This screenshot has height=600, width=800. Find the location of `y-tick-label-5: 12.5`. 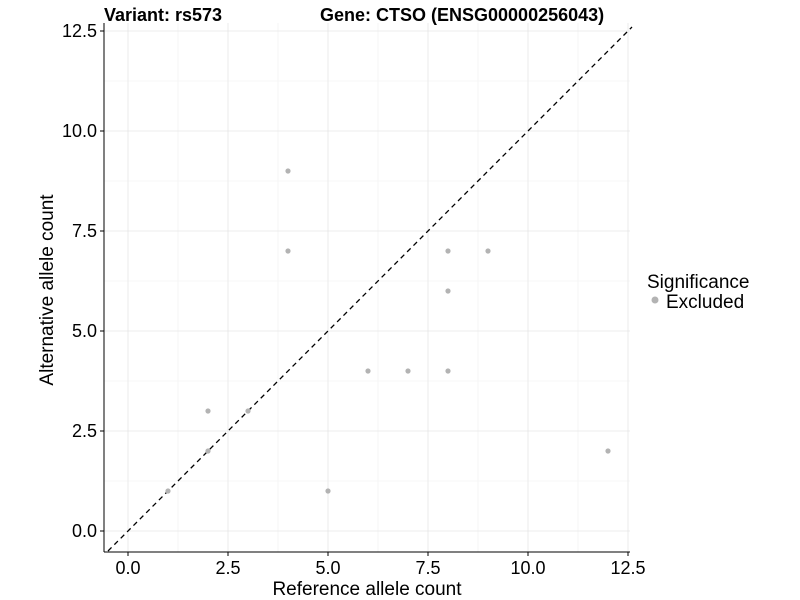

y-tick-label-5: 12.5 is located at coordinates (79, 31).